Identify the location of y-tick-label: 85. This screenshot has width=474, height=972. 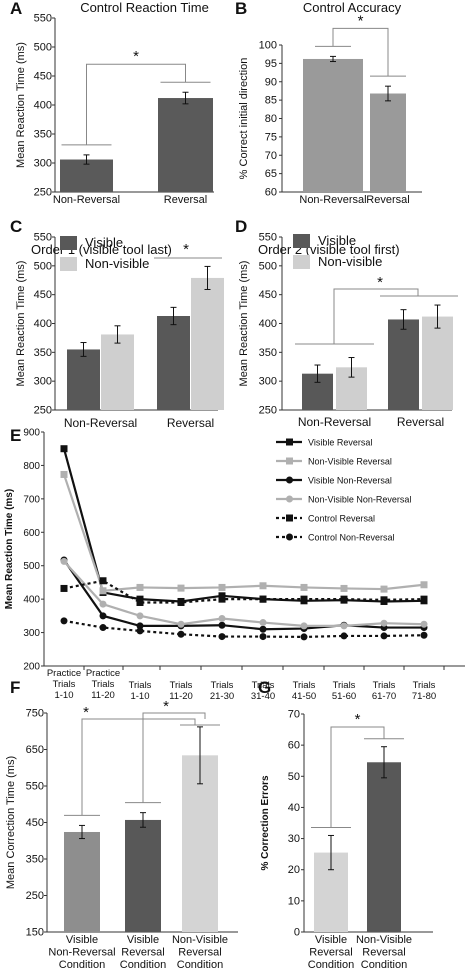
(271, 101).